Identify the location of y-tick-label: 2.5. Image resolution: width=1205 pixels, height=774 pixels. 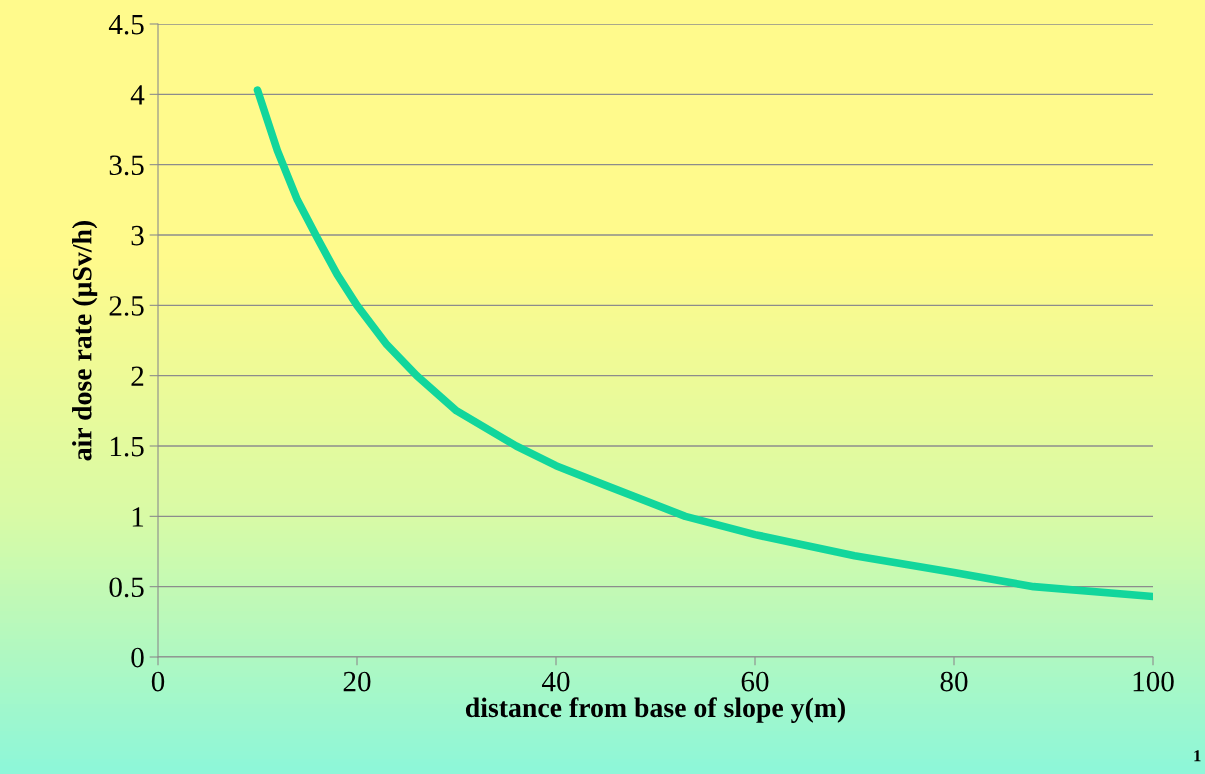
(126, 306).